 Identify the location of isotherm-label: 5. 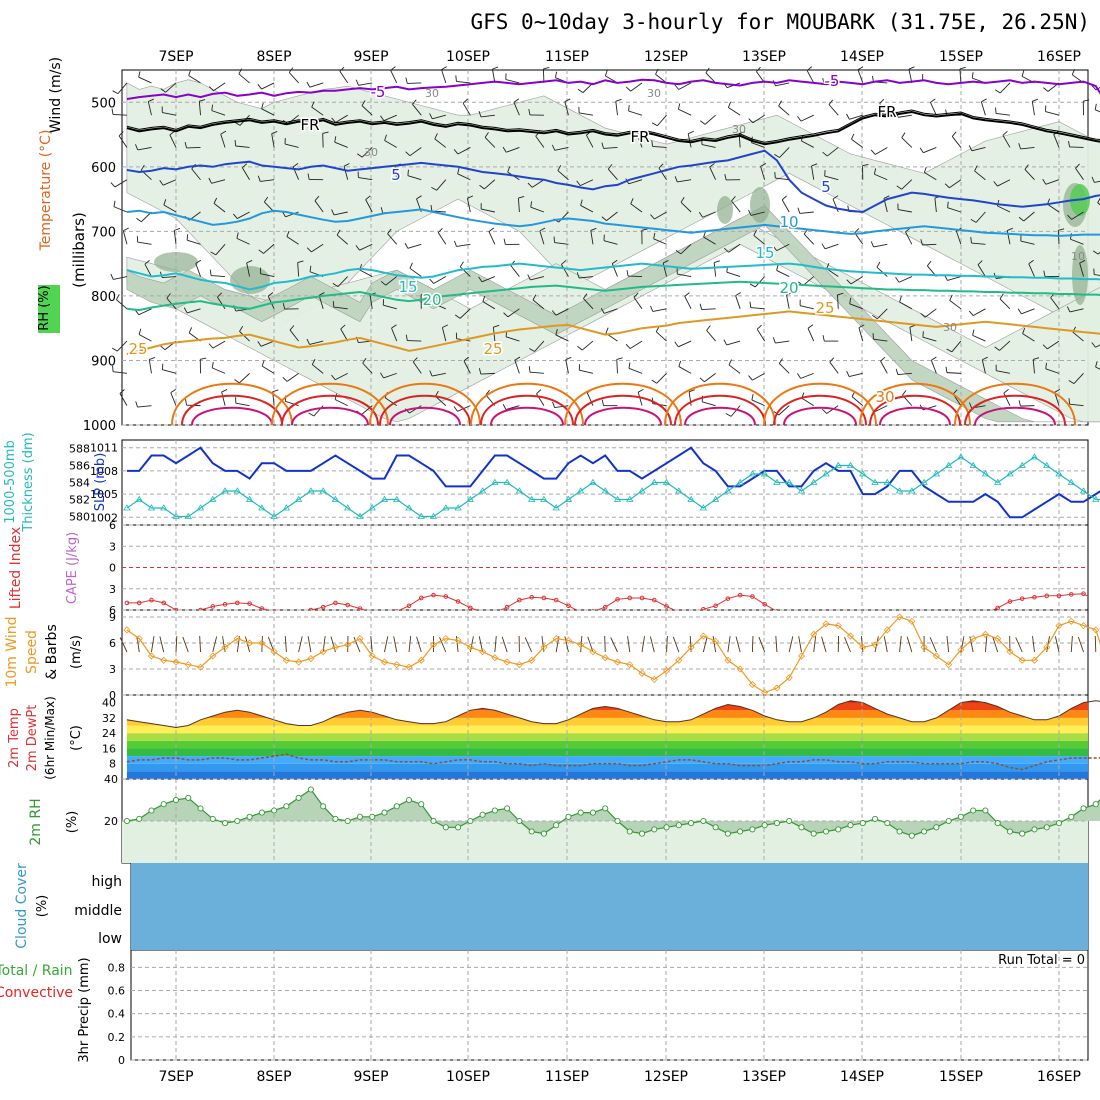
(826, 187).